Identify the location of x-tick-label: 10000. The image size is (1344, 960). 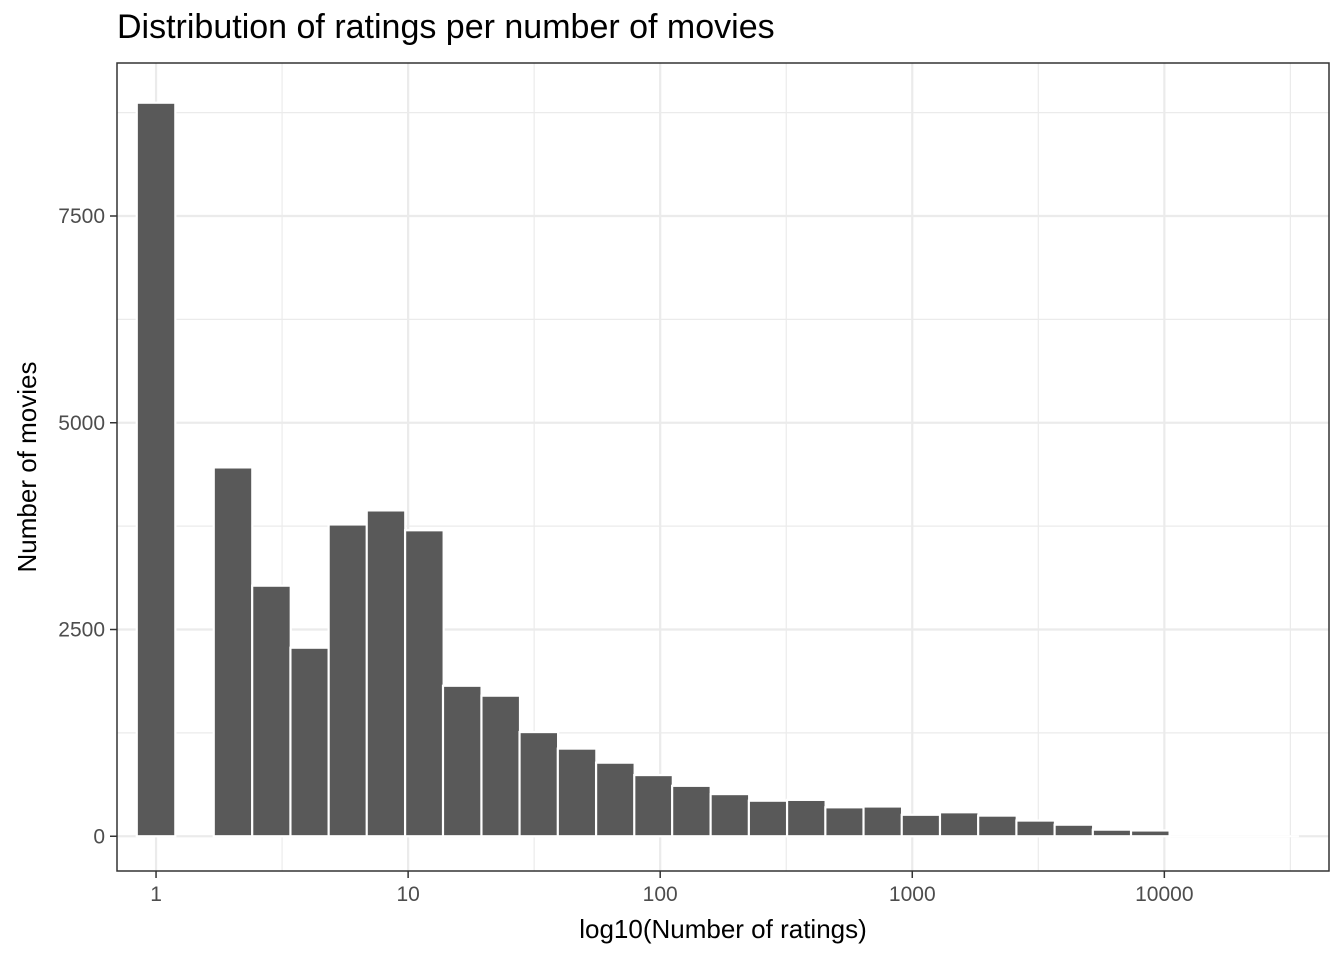
(1164, 894).